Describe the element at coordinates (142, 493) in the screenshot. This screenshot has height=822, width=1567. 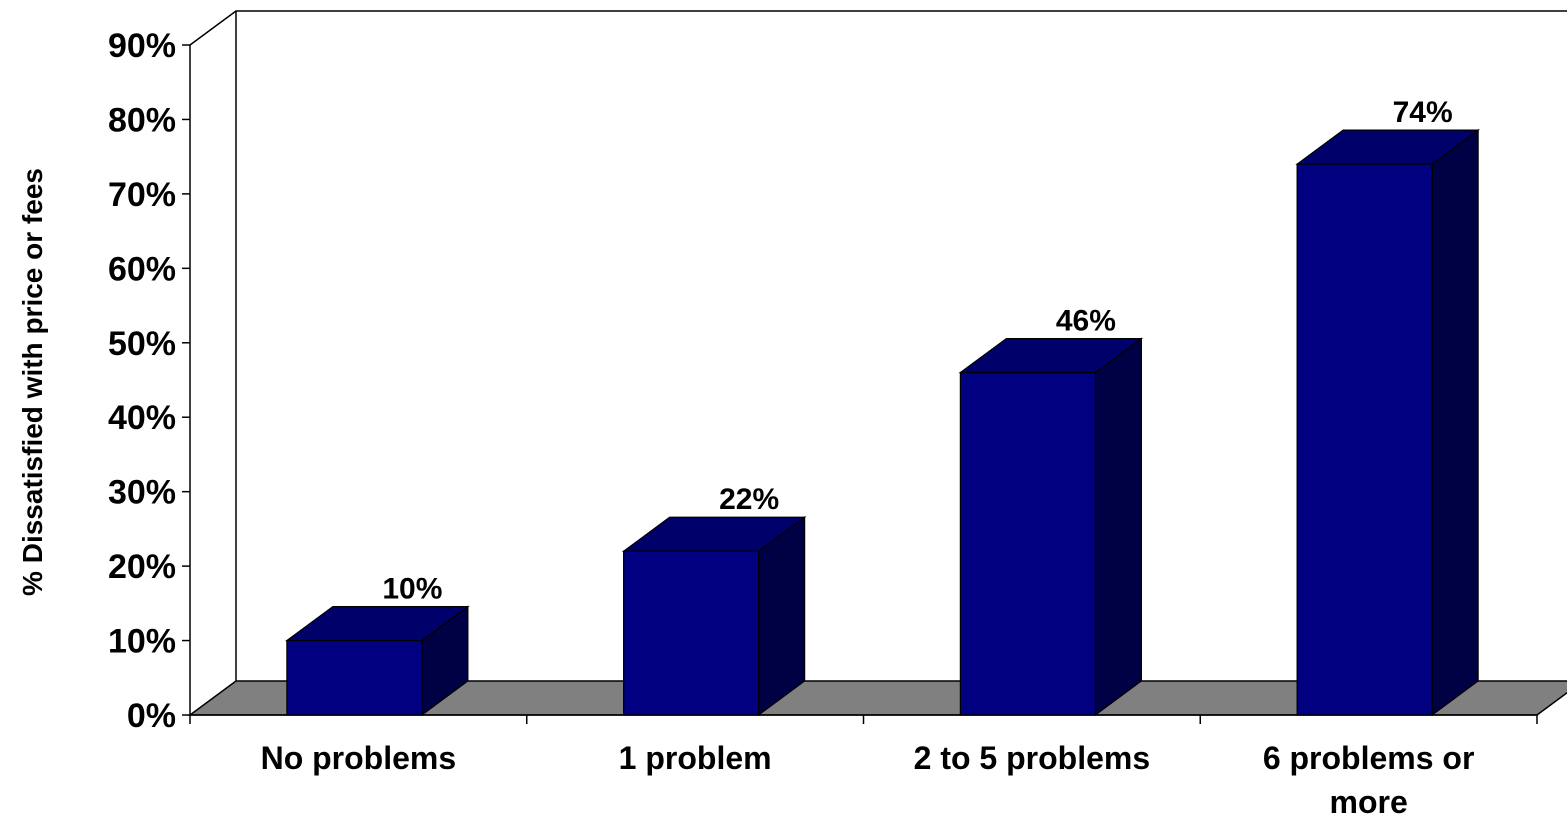
I see `y-tick-label: 30%` at that location.